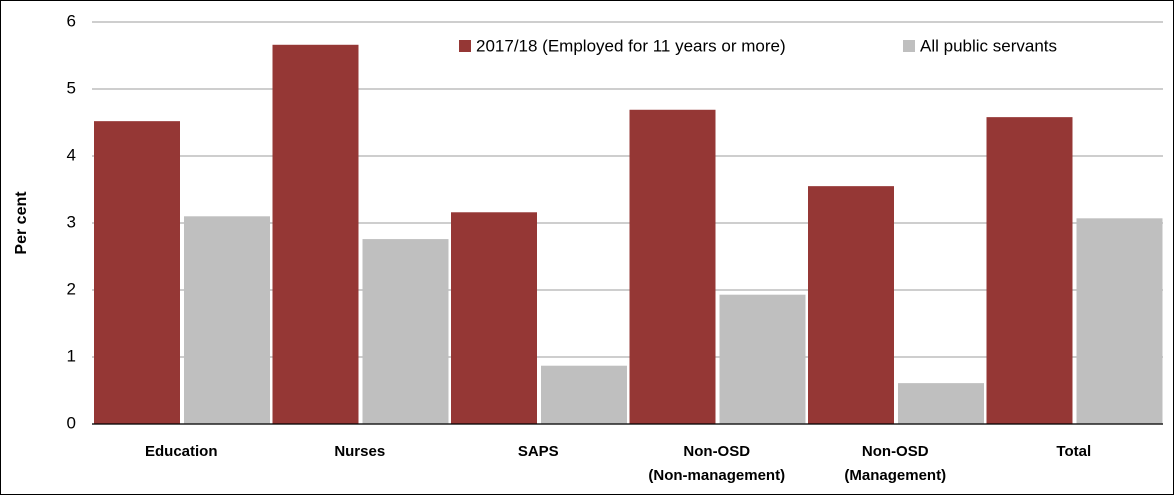  I want to click on x-tick-label-line: SAPS, so click(538, 451).